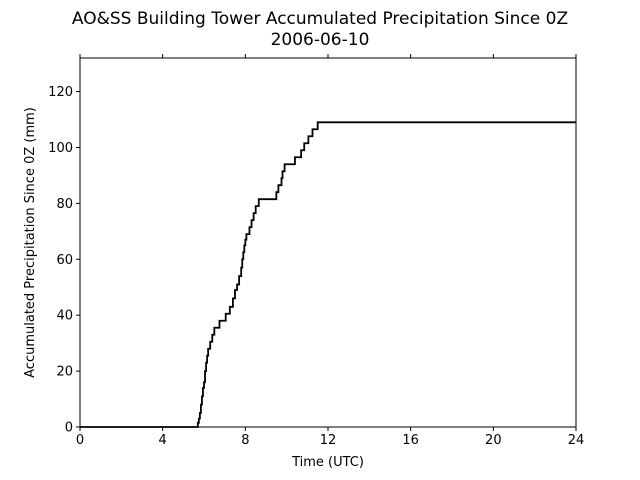  I want to click on y-tick-label: 80, so click(64, 204).